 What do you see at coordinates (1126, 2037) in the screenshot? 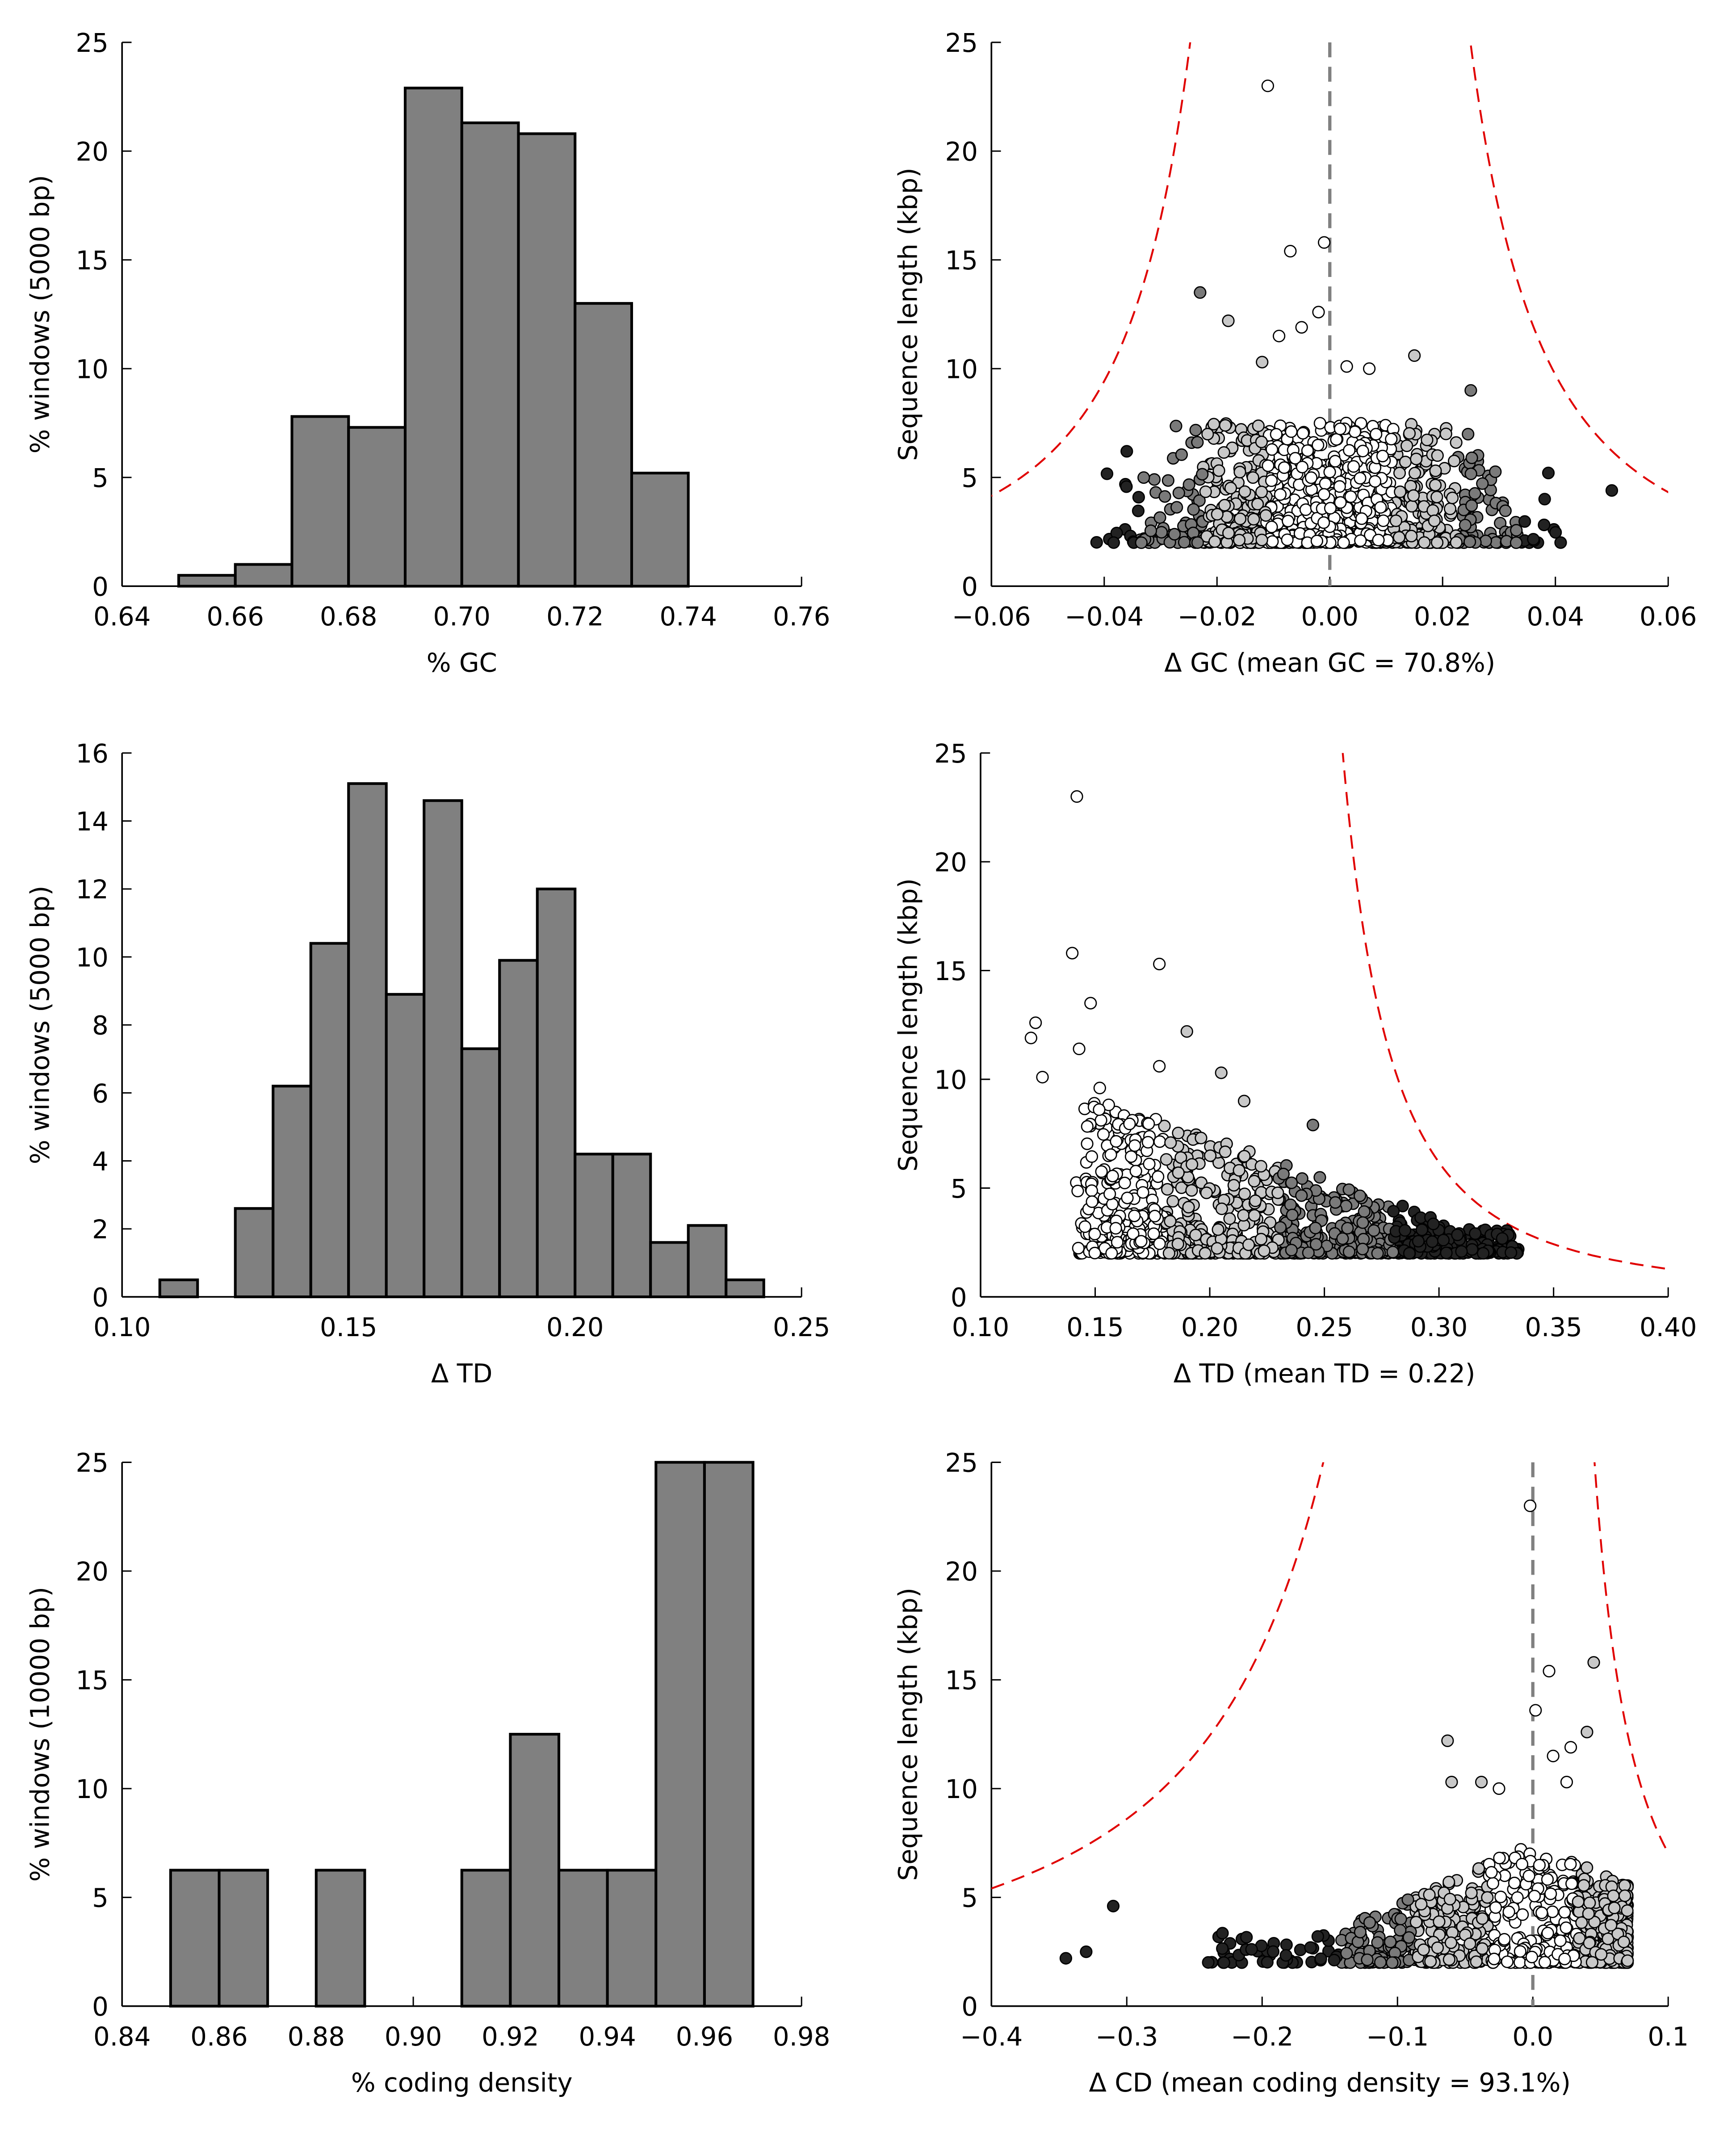
I see `x-tick-label: −0.3` at bounding box center [1126, 2037].